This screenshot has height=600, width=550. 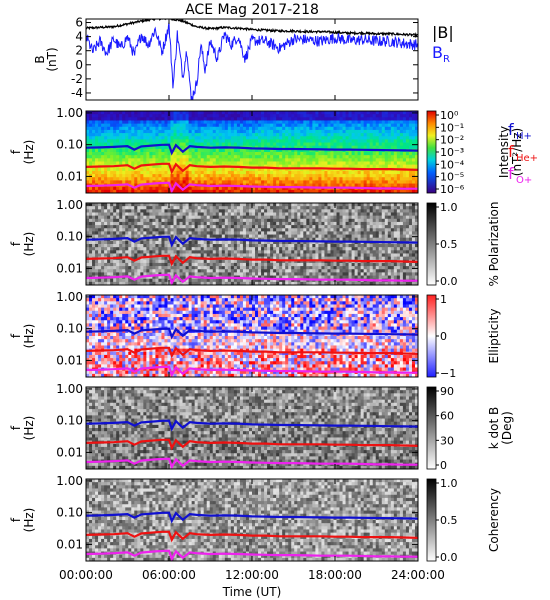 What do you see at coordinates (517, 152) in the screenshot?
I see `colorbar-unit: (nT²/Hz)` at bounding box center [517, 152].